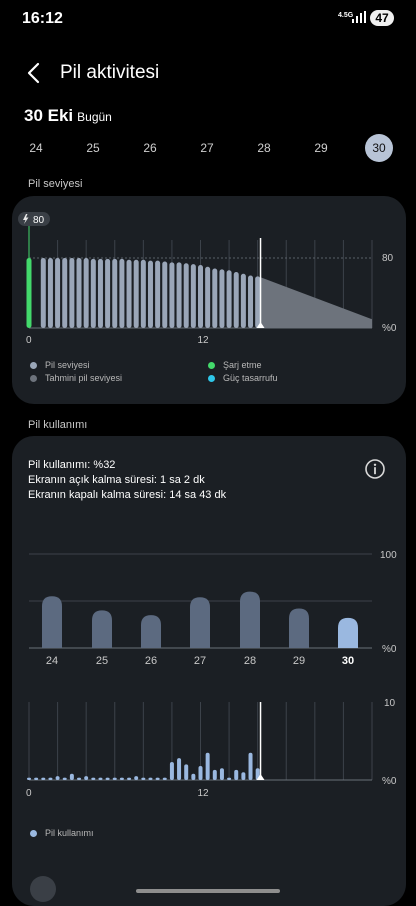 This screenshot has height=906, width=416. Describe the element at coordinates (93, 148) in the screenshot. I see `day-25: 25` at that location.